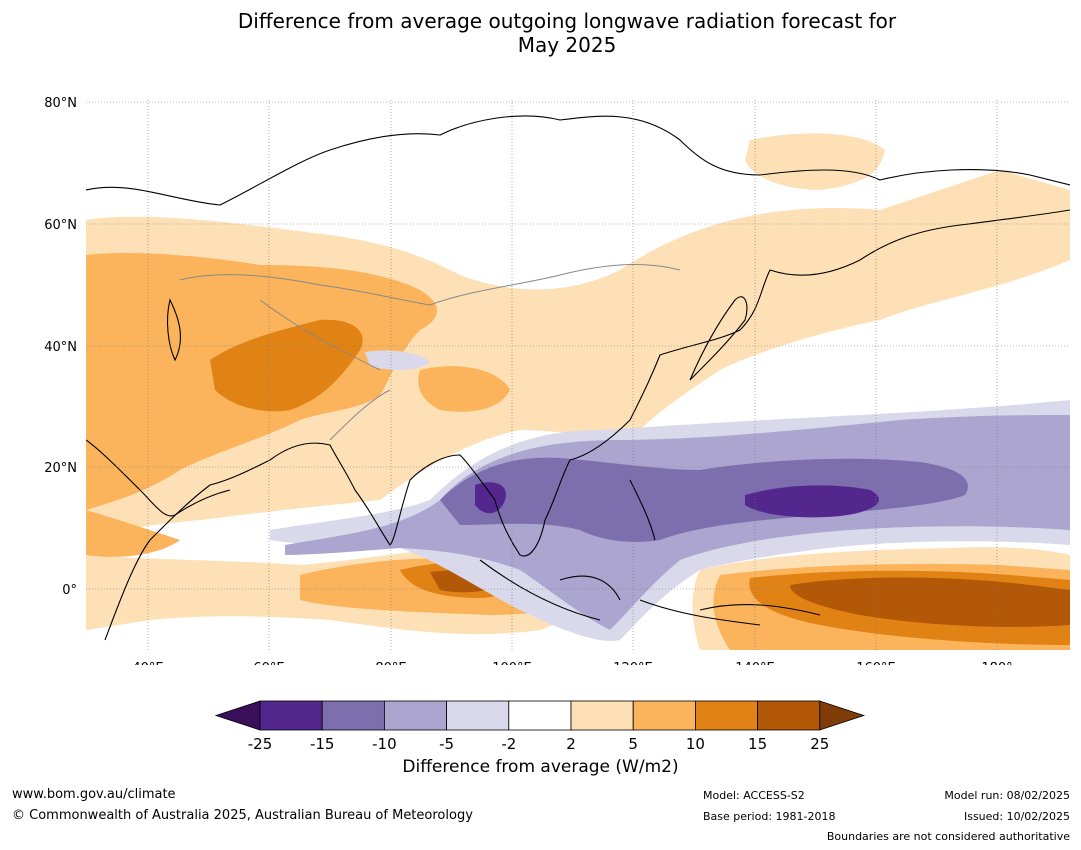 The width and height of the screenshot is (1081, 850). What do you see at coordinates (260, 744) in the screenshot?
I see `colorbar-tick-label: -25` at bounding box center [260, 744].